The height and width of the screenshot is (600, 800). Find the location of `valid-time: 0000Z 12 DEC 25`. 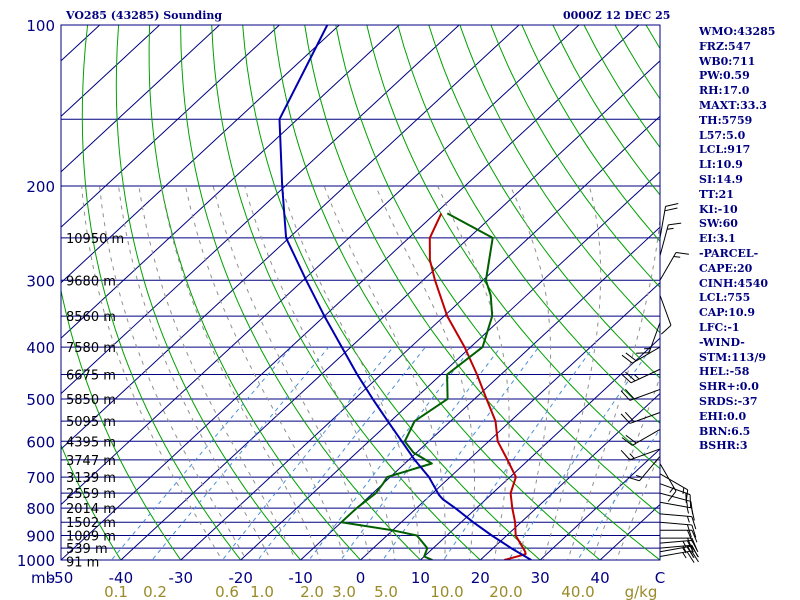

valid-time: 0000Z 12 DEC 25 is located at coordinates (617, 15).